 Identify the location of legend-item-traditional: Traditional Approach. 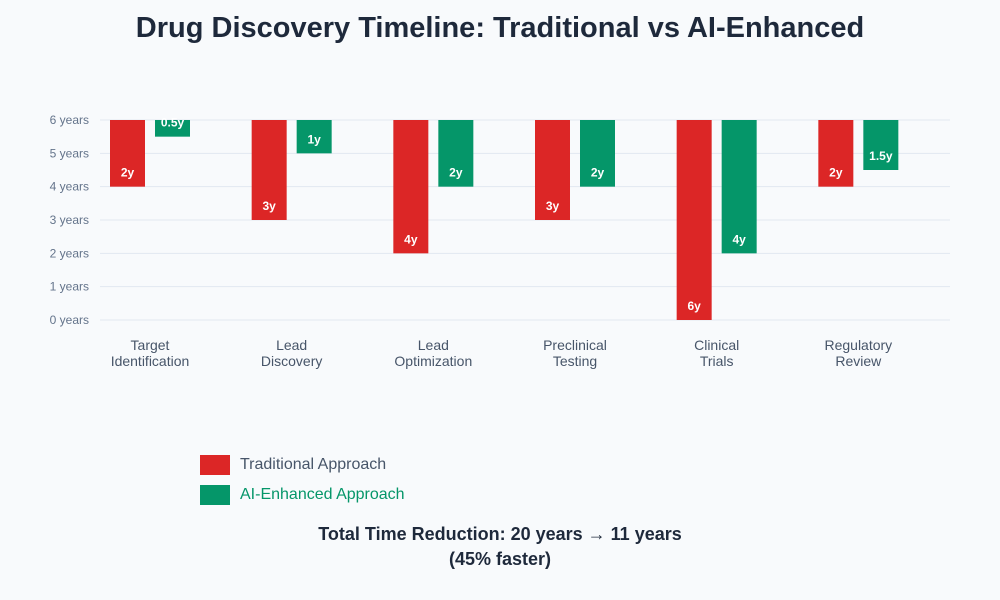
(302, 465).